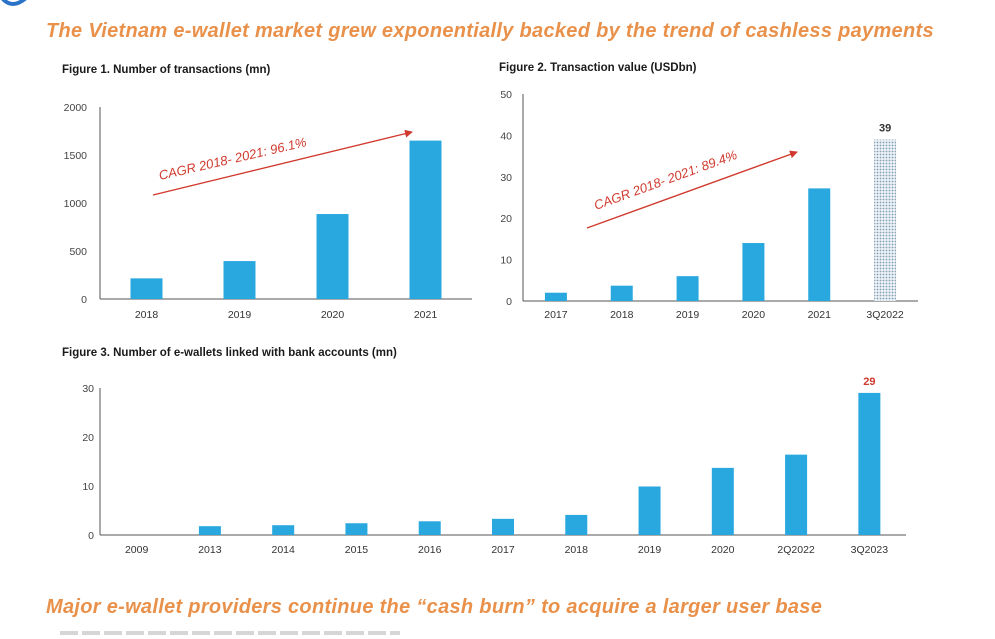  What do you see at coordinates (283, 530) in the screenshot?
I see `bar-2014` at bounding box center [283, 530].